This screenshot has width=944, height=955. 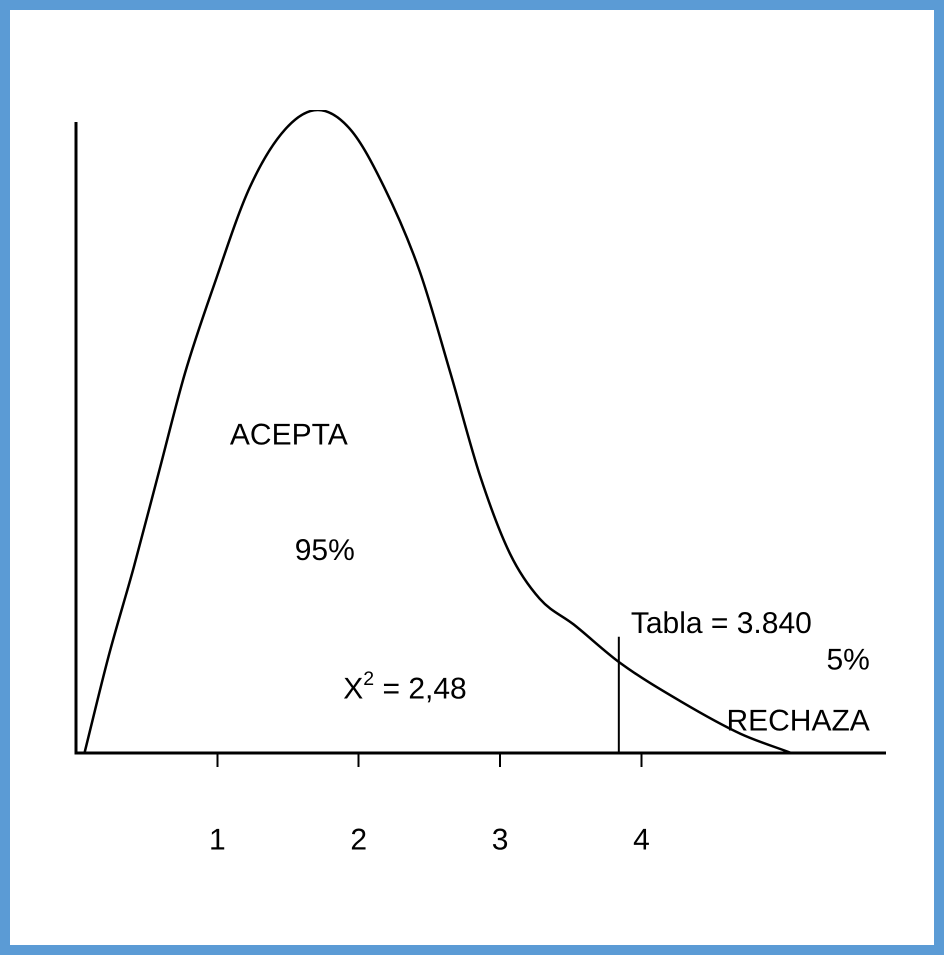 What do you see at coordinates (721, 623) in the screenshot?
I see `ref-line-label: Tabla = 3.840` at bounding box center [721, 623].